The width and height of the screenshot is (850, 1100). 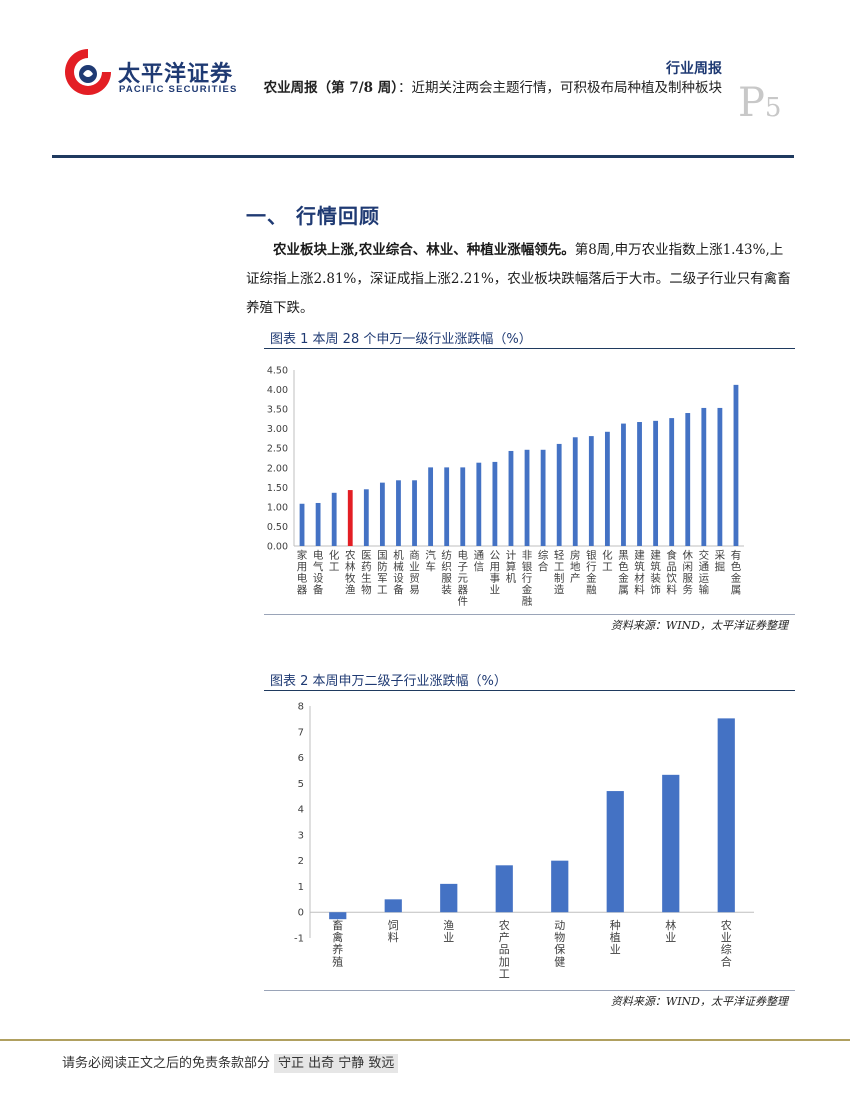 I want to click on chart1-x-tick-label: 食, so click(x=671, y=555).